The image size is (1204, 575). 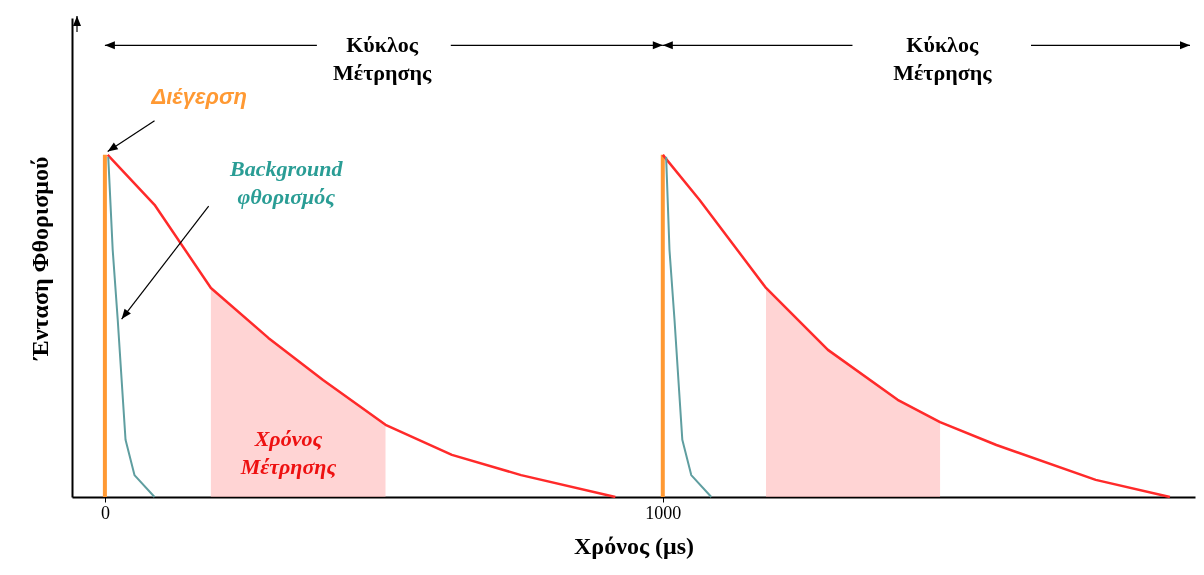 I want to click on x-axis-title: Χρόνος (μs), so click(x=634, y=545).